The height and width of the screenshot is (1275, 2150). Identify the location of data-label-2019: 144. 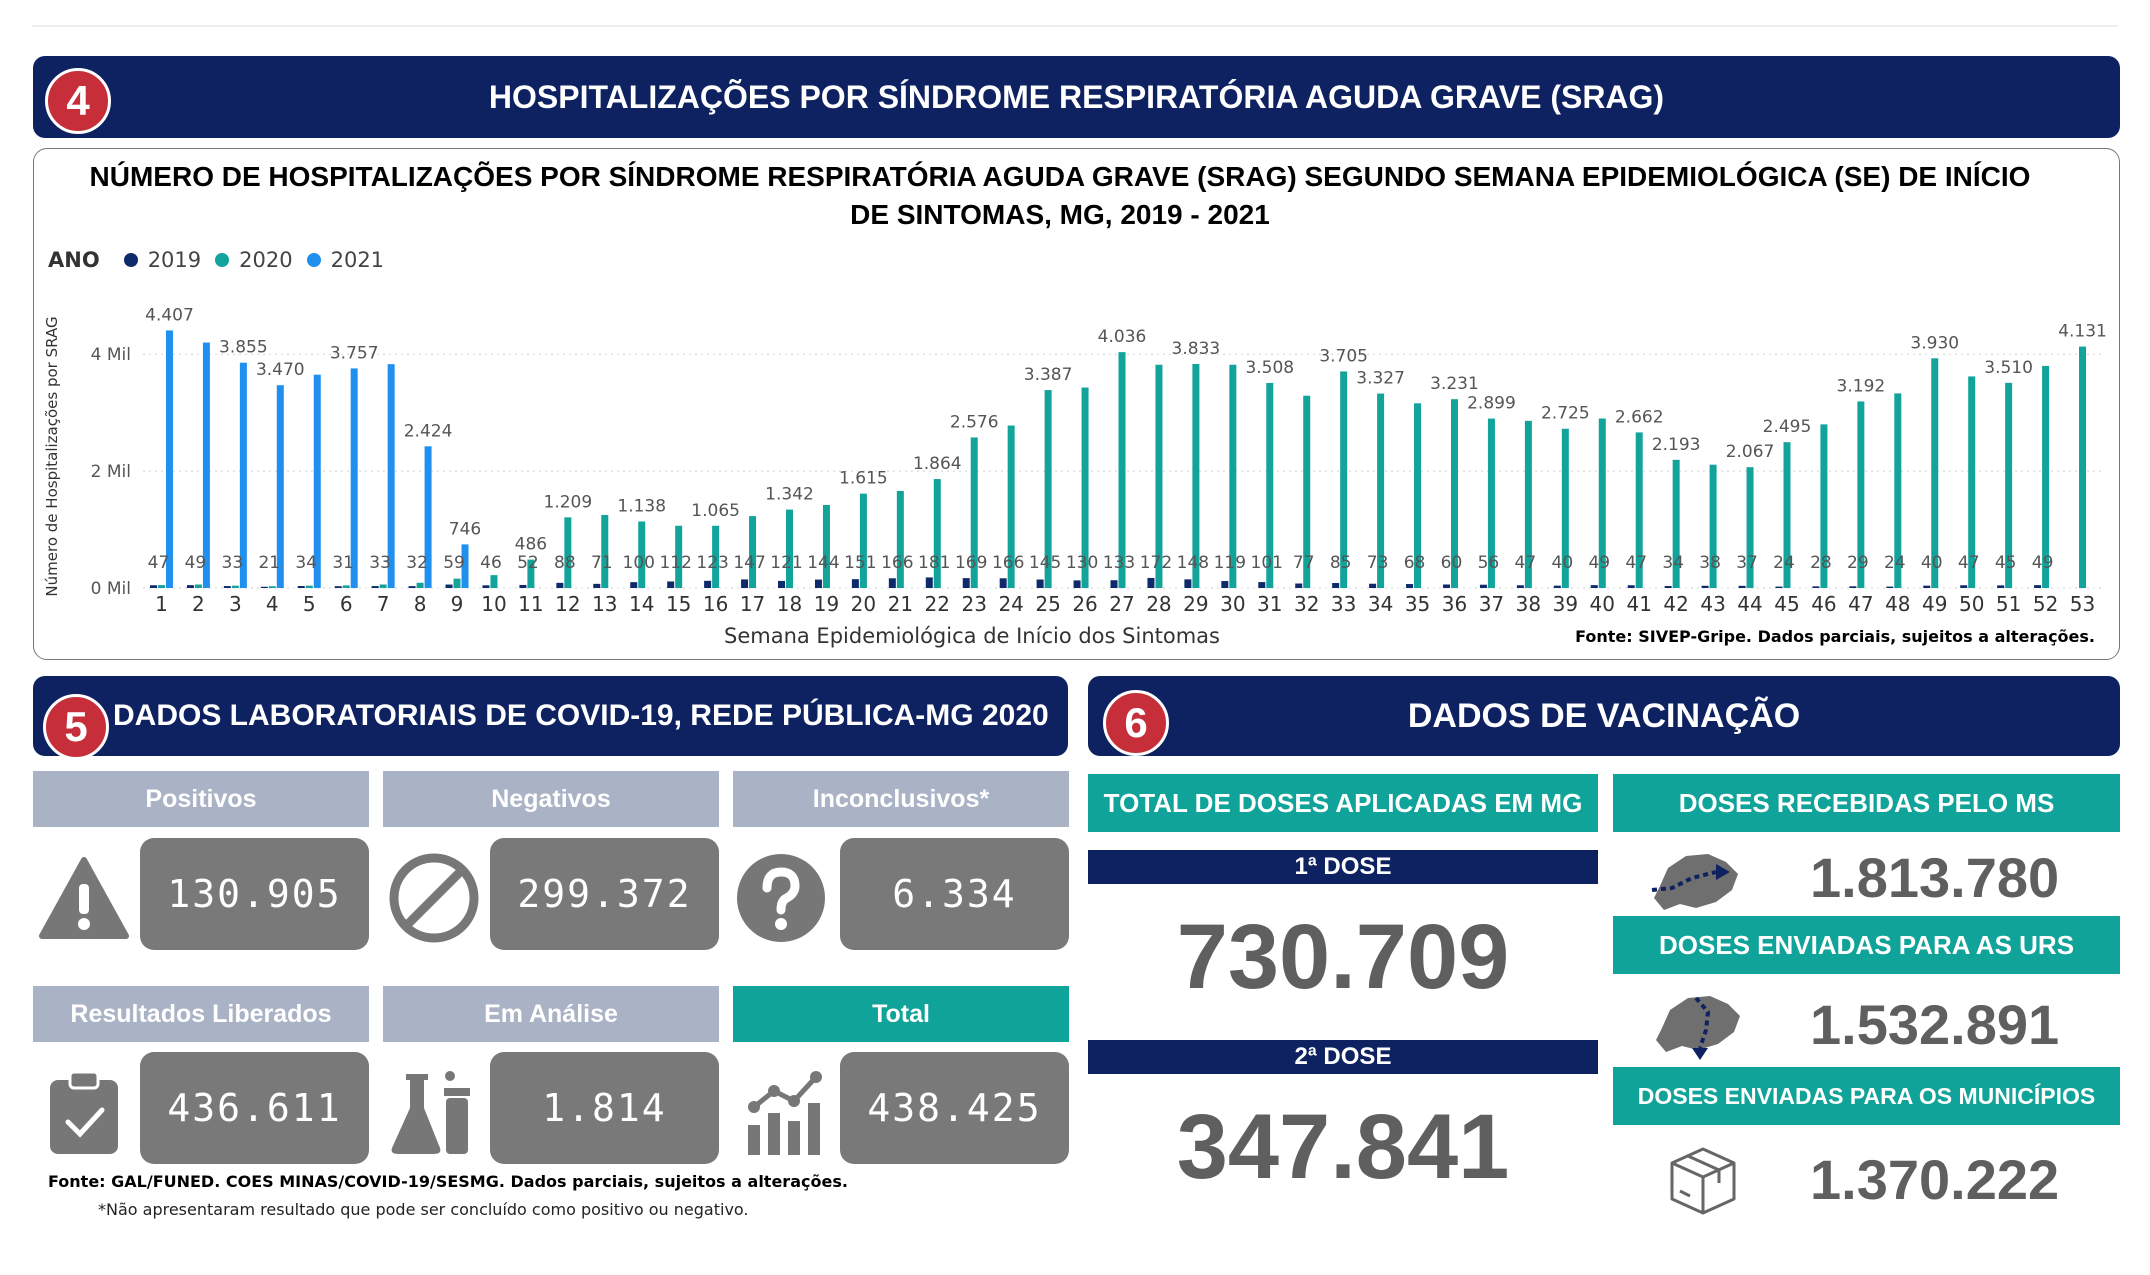
(823, 563).